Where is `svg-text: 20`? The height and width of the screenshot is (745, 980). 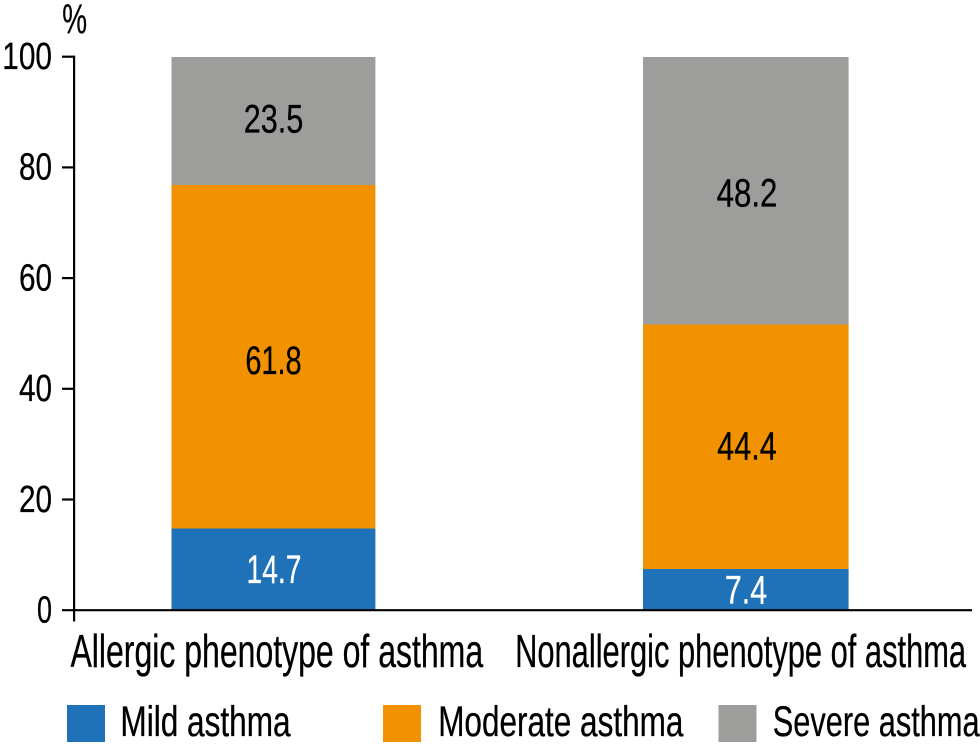
svg-text: 20 is located at coordinates (35, 499).